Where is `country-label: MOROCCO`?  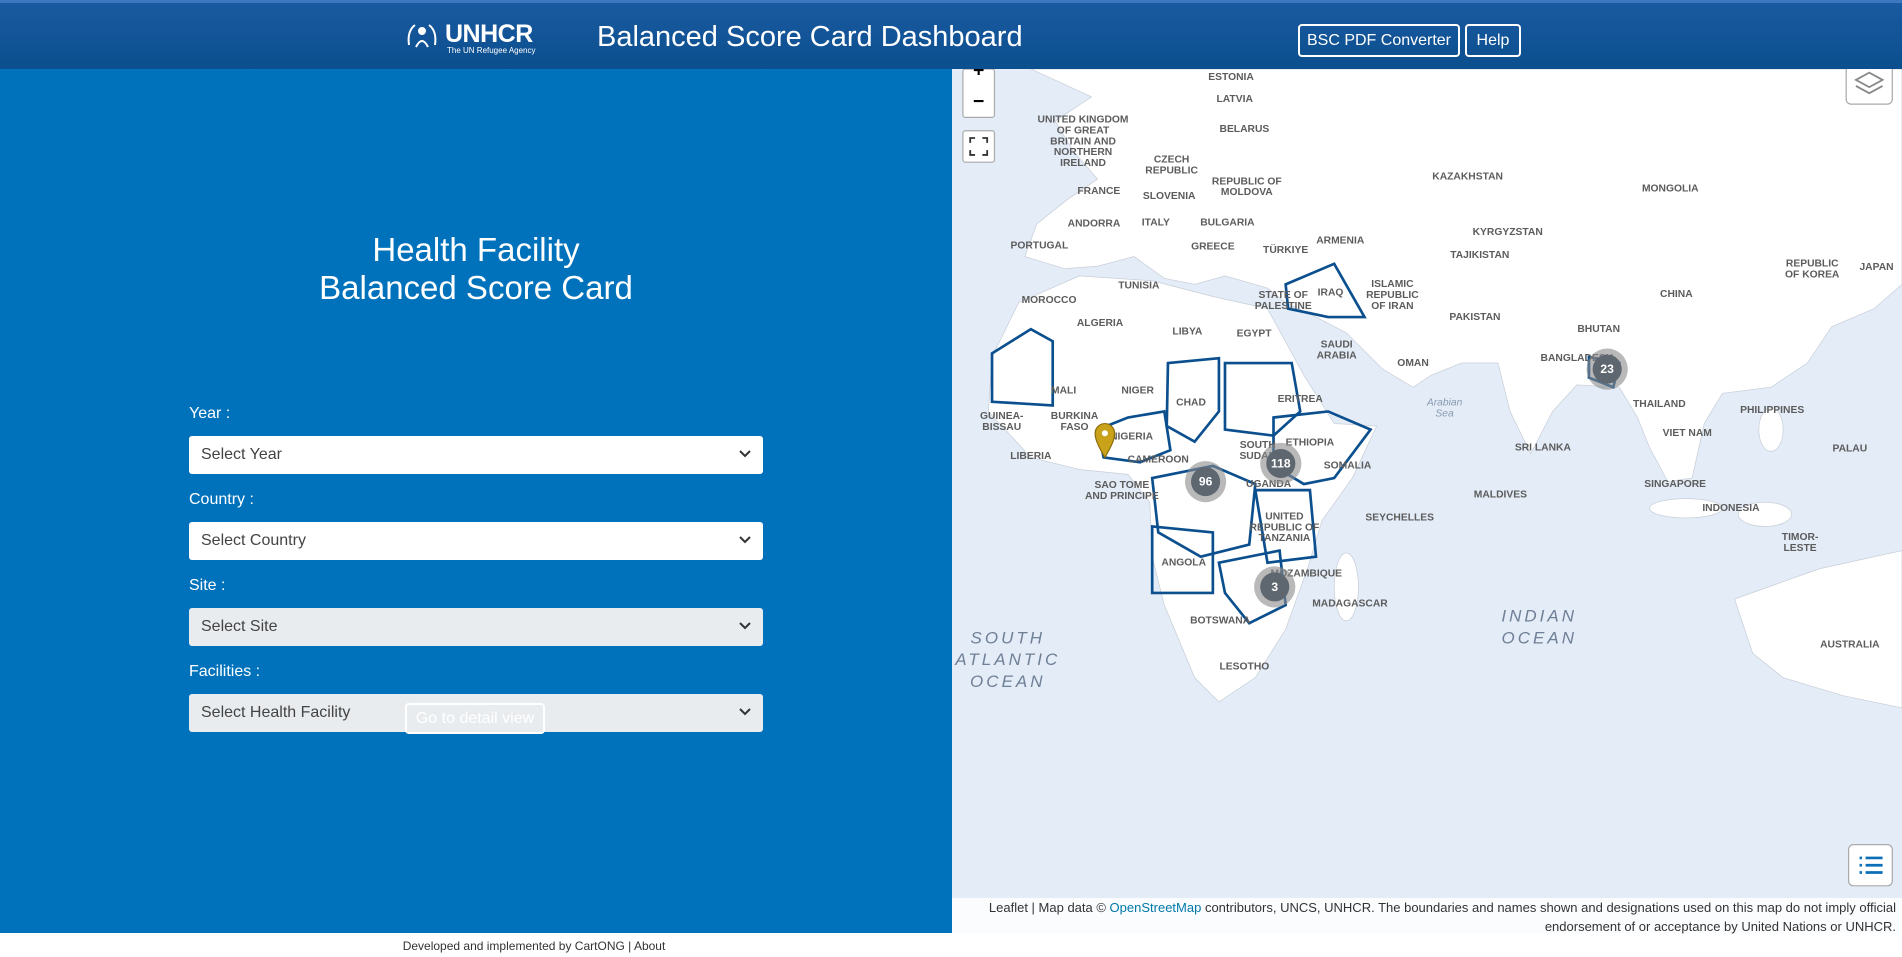 country-label: MOROCCO is located at coordinates (1049, 300).